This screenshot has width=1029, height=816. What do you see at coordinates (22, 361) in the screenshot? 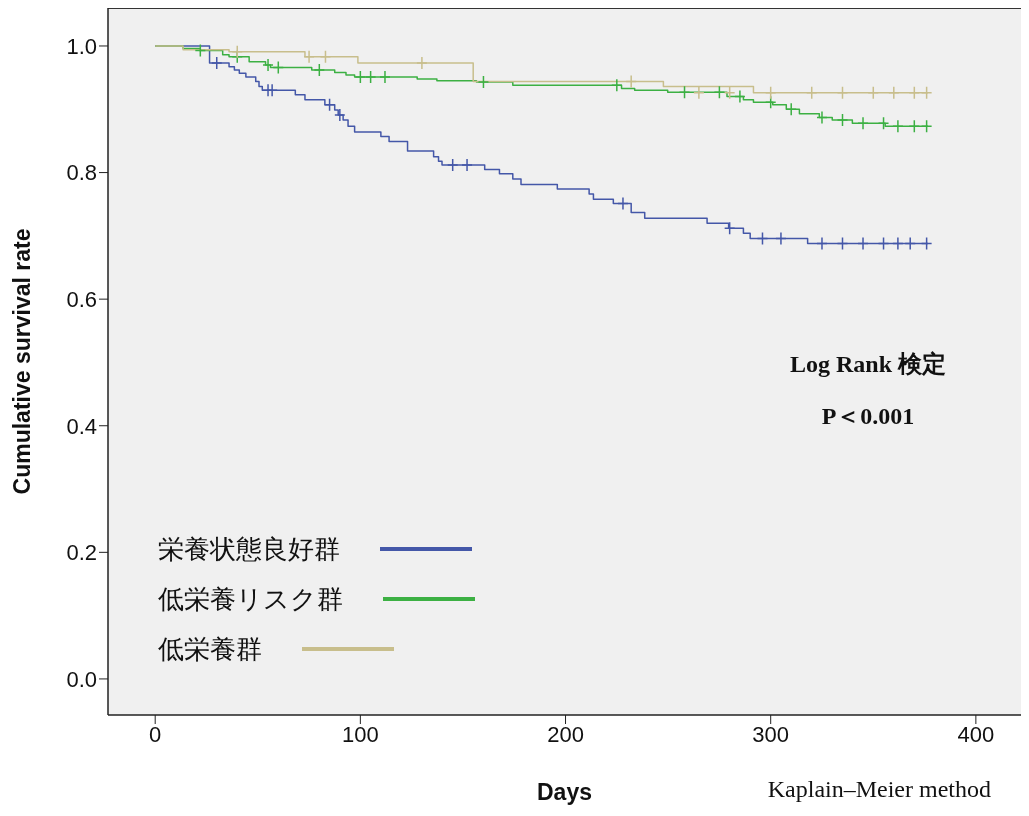
I see `y-axis-title: Cumulative survival rate` at bounding box center [22, 361].